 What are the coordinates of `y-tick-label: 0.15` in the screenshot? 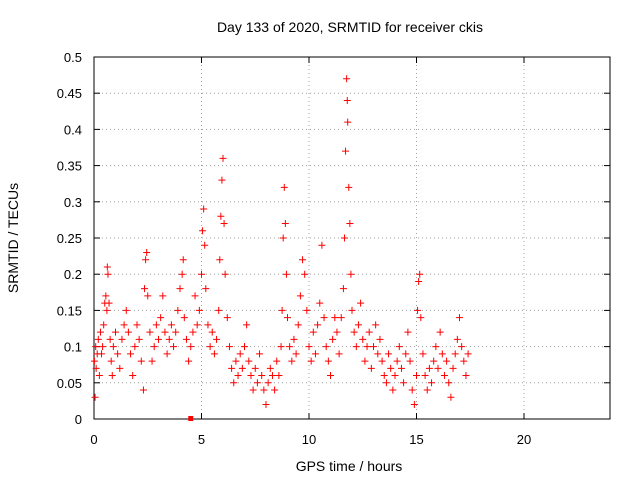 It's located at (69, 310).